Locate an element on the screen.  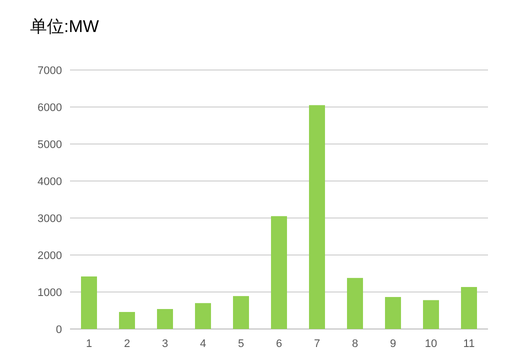
x-tick-label: 9 is located at coordinates (393, 344).